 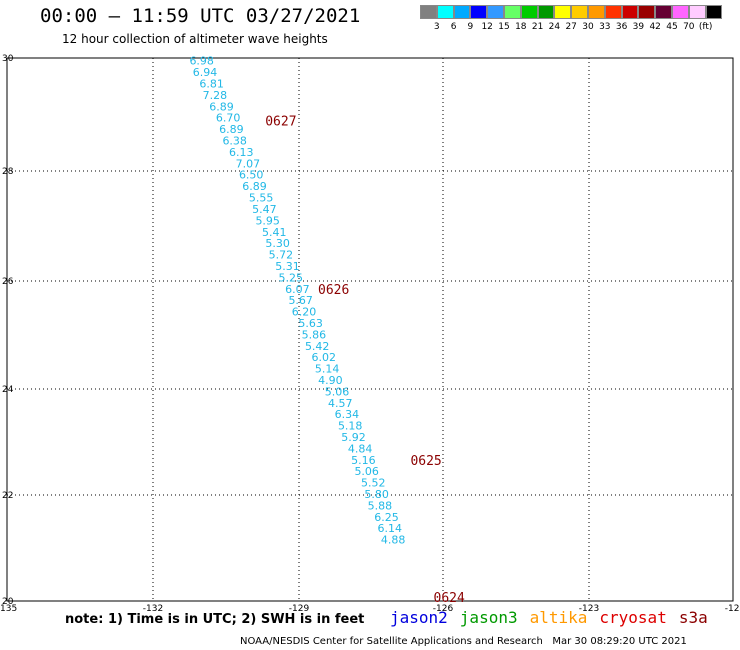 What do you see at coordinates (8, 59) in the screenshot?
I see `y-tick-label: 30` at bounding box center [8, 59].